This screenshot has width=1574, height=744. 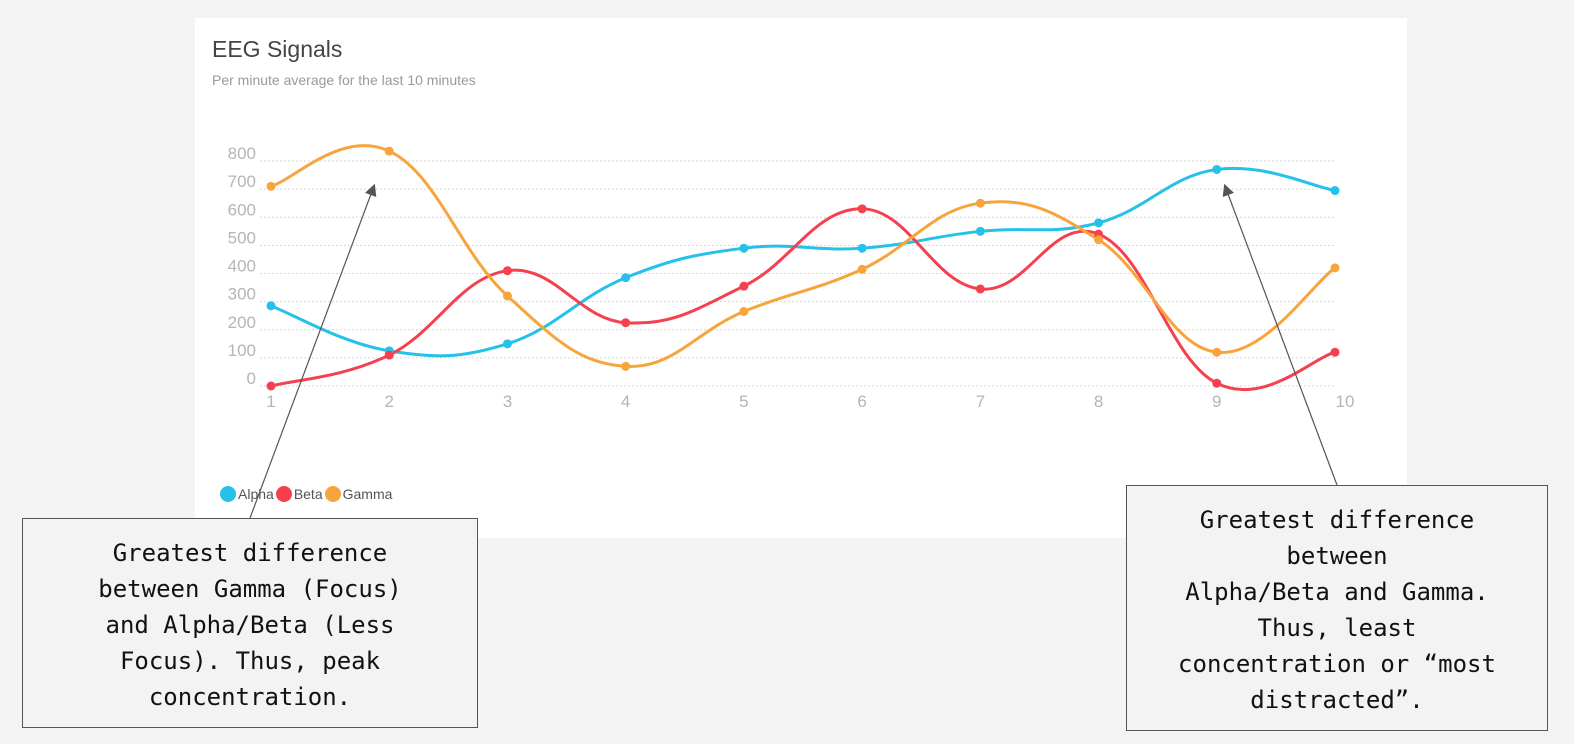 I want to click on y-tick-label: 700, so click(x=242, y=181).